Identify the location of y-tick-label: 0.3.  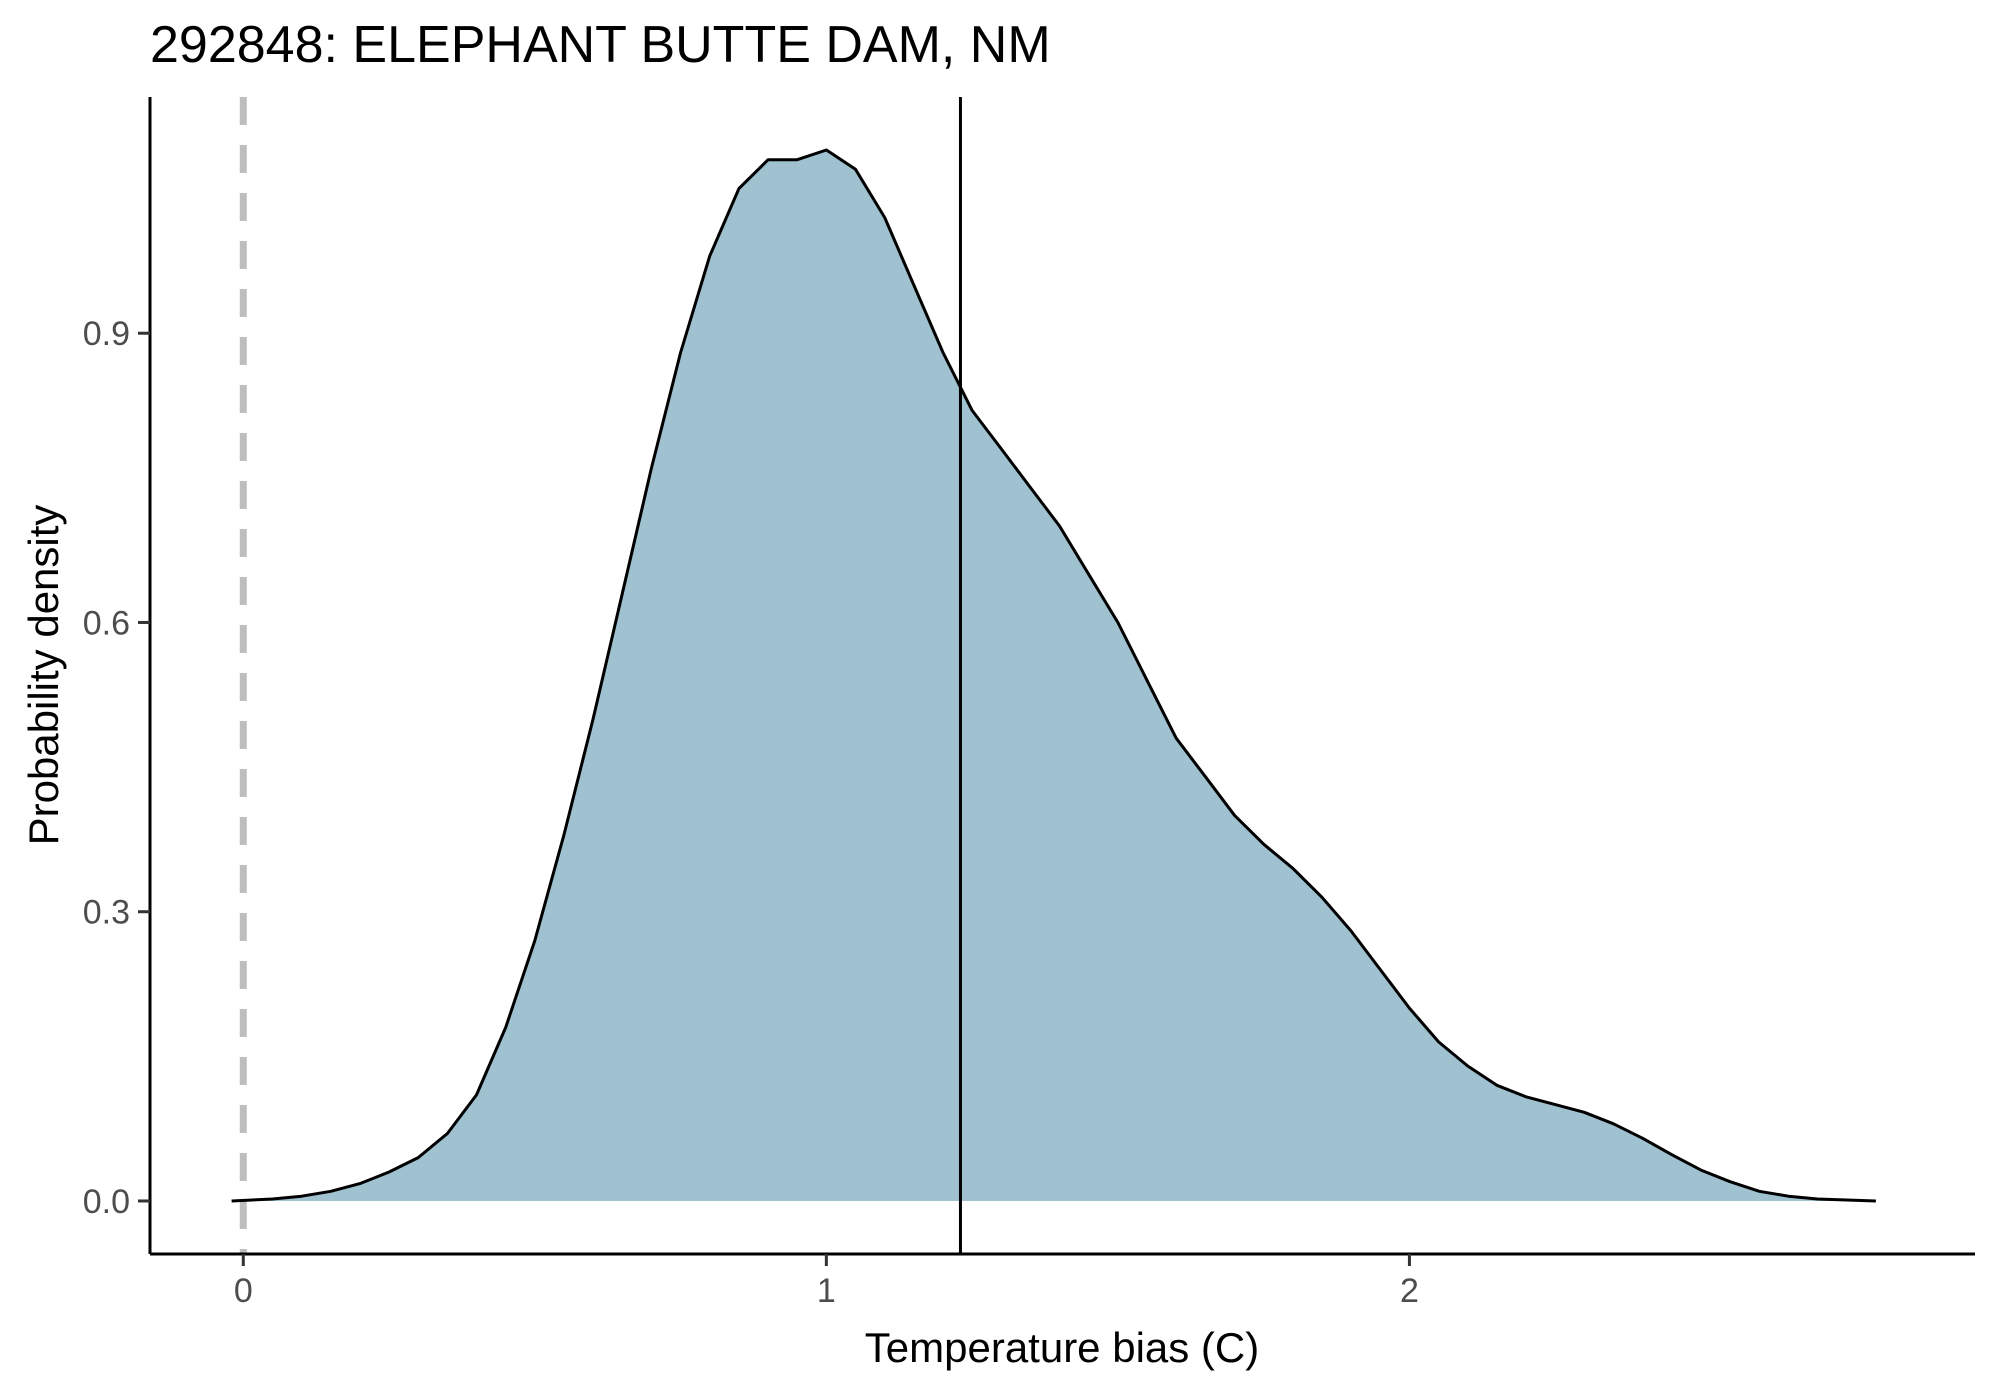
(106, 913).